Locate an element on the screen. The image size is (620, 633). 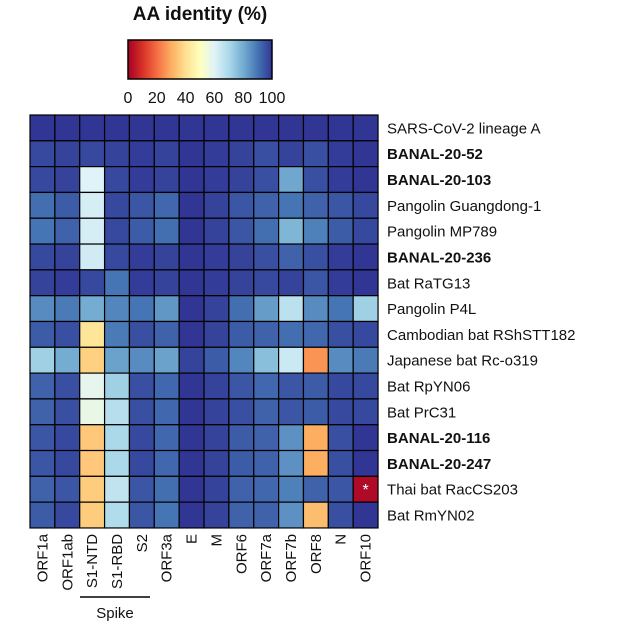
spike-group-label: Spike is located at coordinates (115, 613).